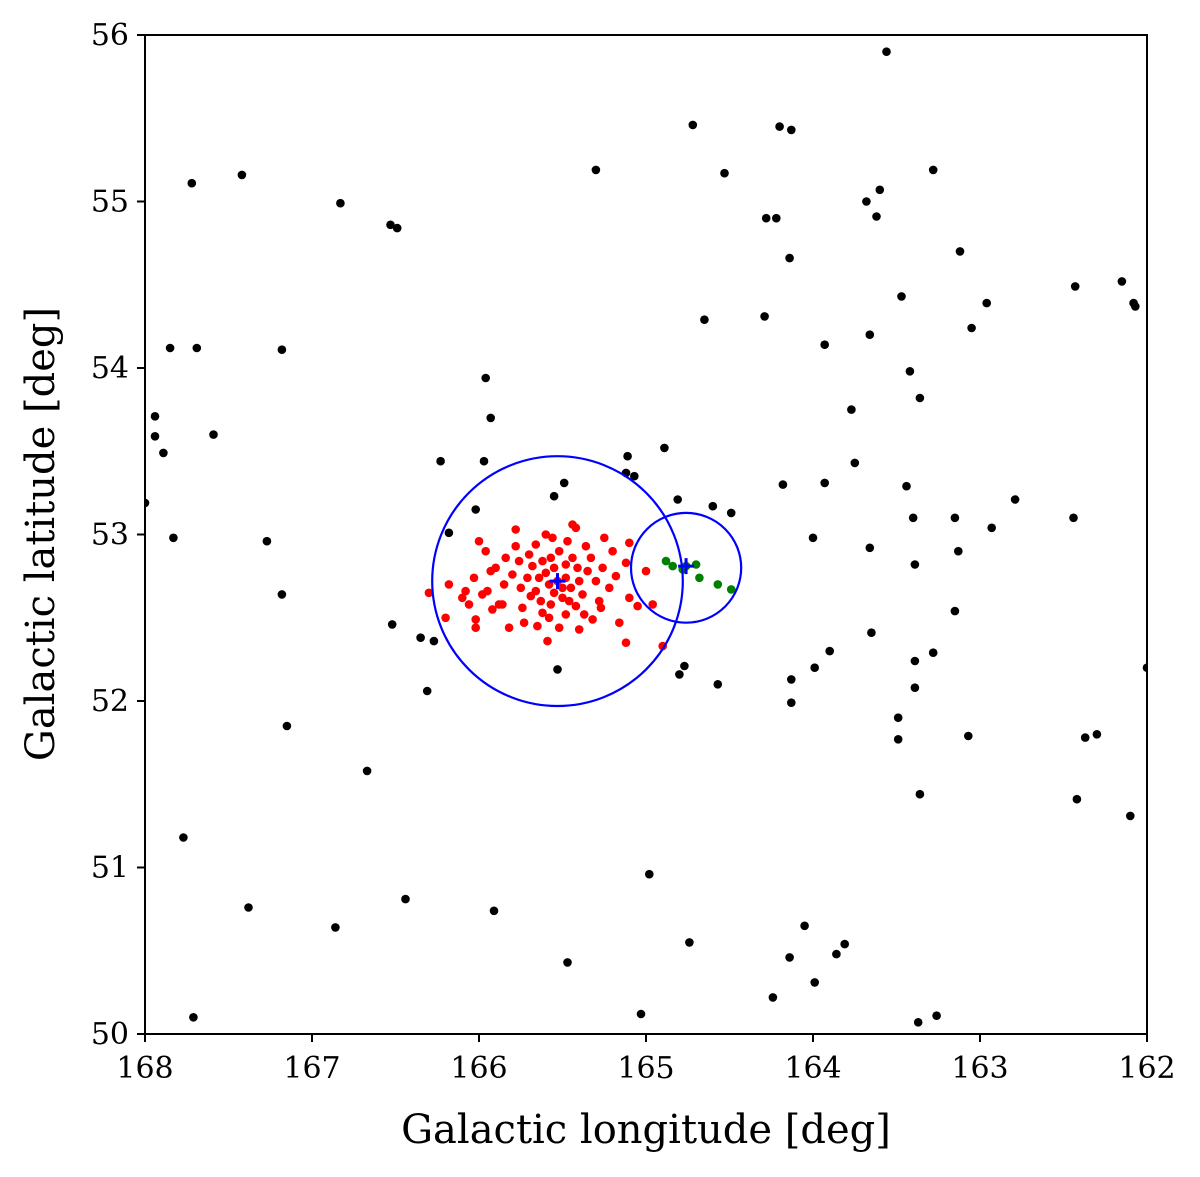 This screenshot has height=1177, width=1200. Describe the element at coordinates (110, 35) in the screenshot. I see `y-tick-label: 56` at that location.